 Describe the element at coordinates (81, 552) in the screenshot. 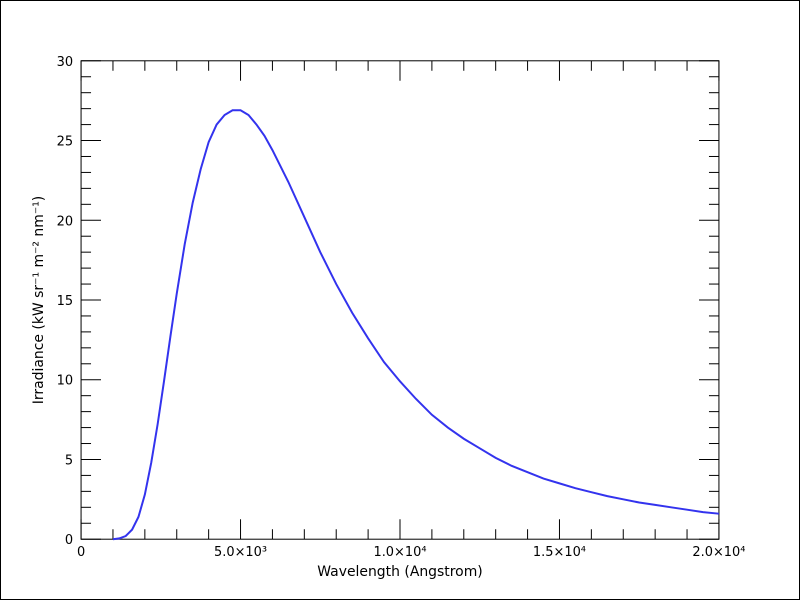

I see `x-tick-label: 0` at that location.